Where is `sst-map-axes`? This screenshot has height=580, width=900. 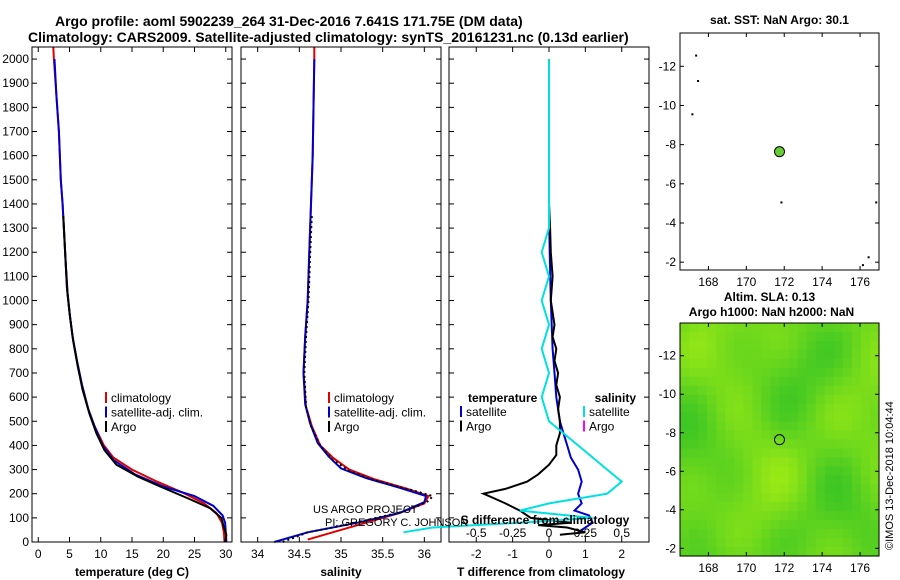
sst-map-axes is located at coordinates (779, 151).